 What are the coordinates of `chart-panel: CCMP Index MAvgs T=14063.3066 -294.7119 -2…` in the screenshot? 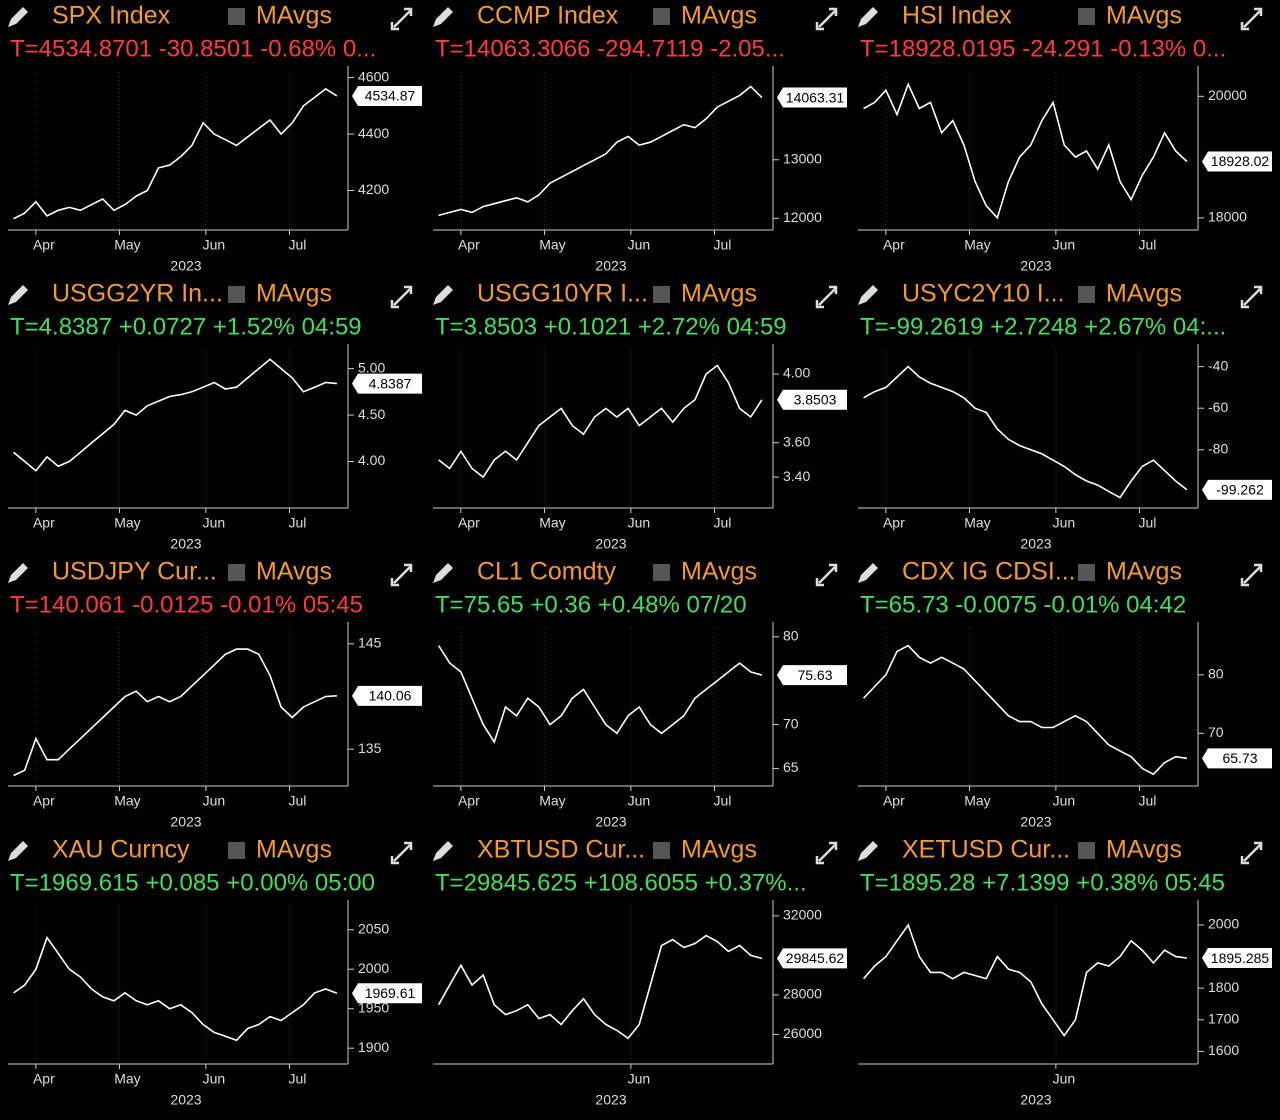 It's located at (640, 138).